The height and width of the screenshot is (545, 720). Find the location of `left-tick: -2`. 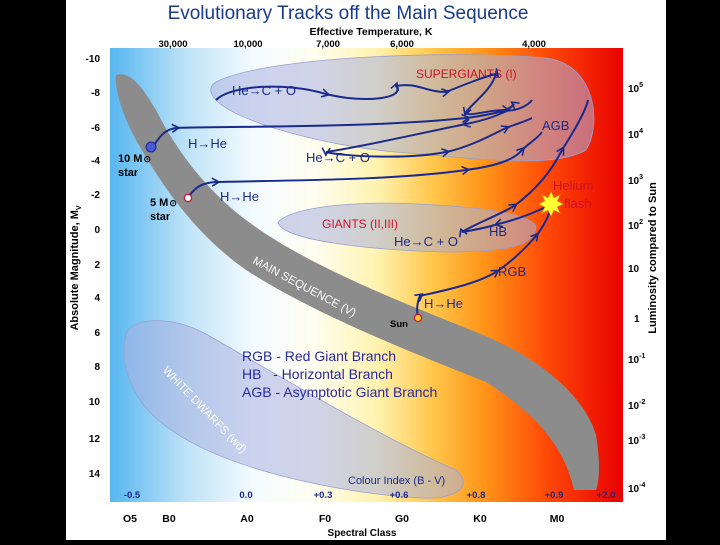

left-tick: -2 is located at coordinates (95, 195).